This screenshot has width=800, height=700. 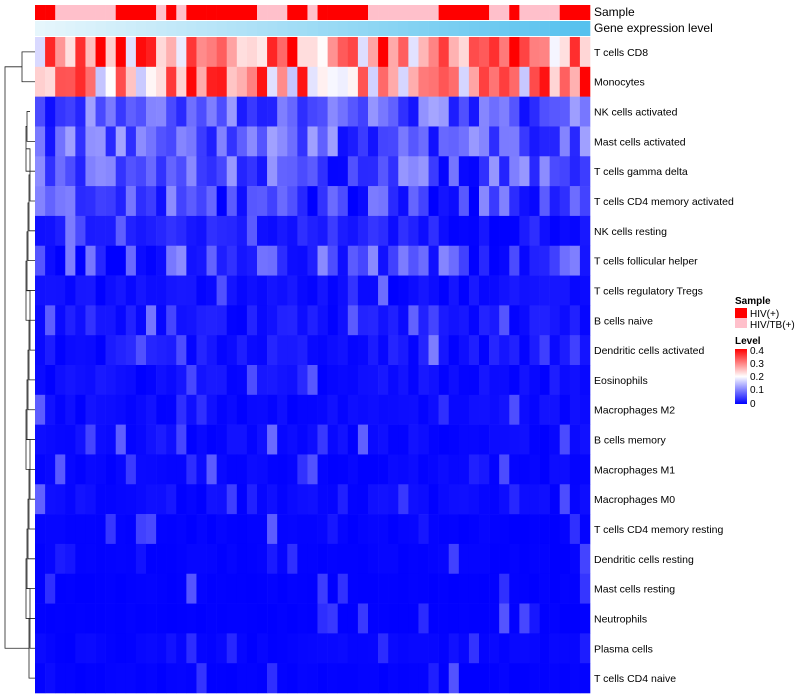 What do you see at coordinates (640, 142) in the screenshot?
I see `row-label: Mast cells activated` at bounding box center [640, 142].